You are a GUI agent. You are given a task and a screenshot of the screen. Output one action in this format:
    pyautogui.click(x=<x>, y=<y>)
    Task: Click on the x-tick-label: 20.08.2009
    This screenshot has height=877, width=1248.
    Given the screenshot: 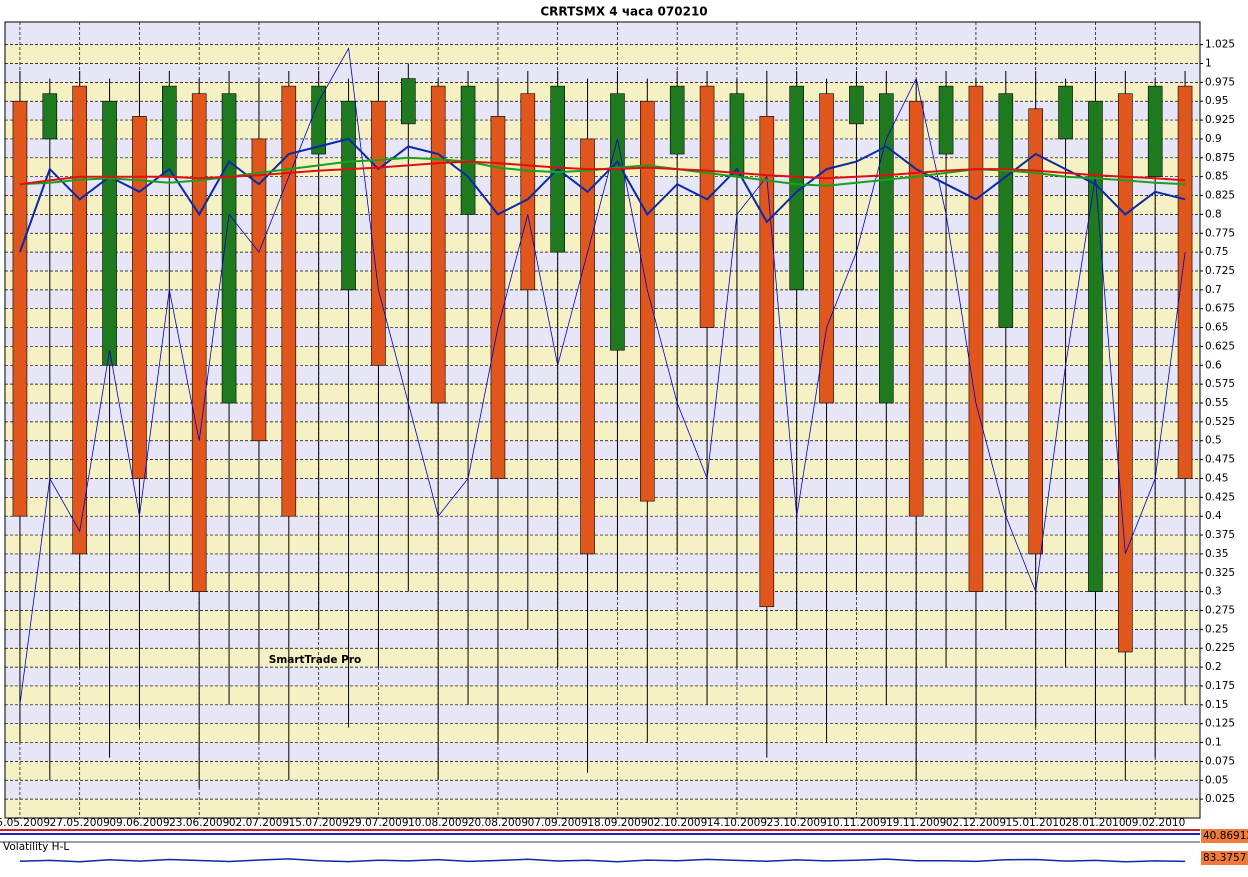 What is the action you would take?
    pyautogui.click(x=498, y=823)
    